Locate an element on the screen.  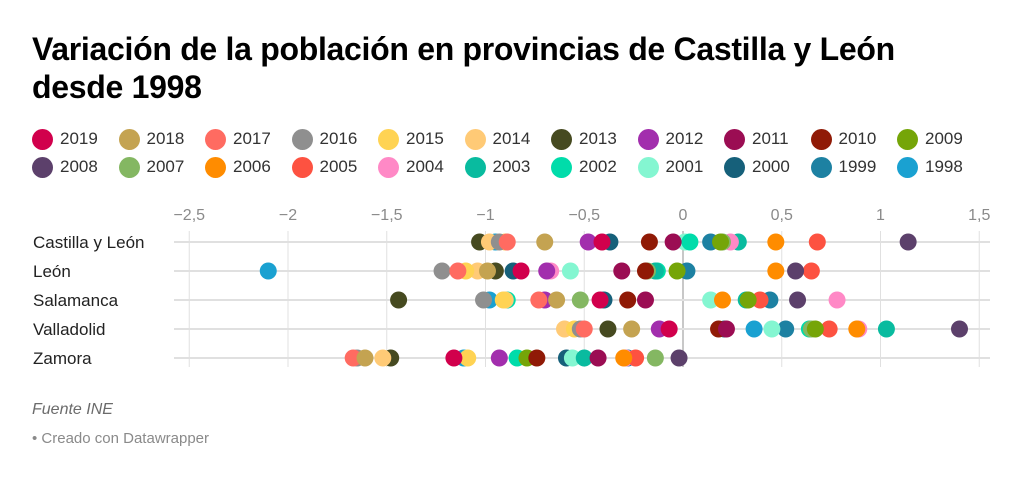
x-tick-label: 1,5 is located at coordinates (979, 215).